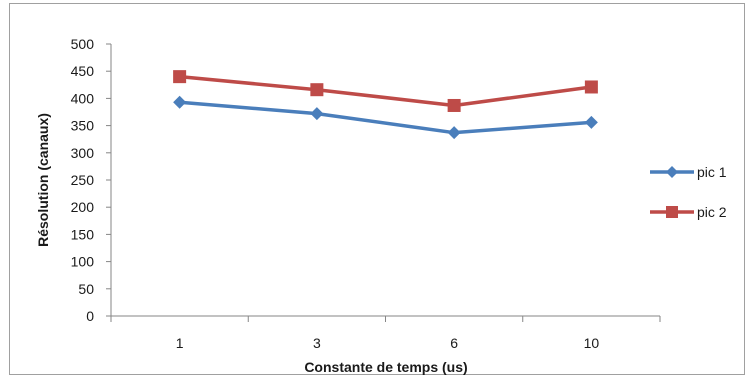 This screenshot has height=378, width=752. Describe the element at coordinates (672, 172) in the screenshot. I see `legend-marker-diamond` at that location.